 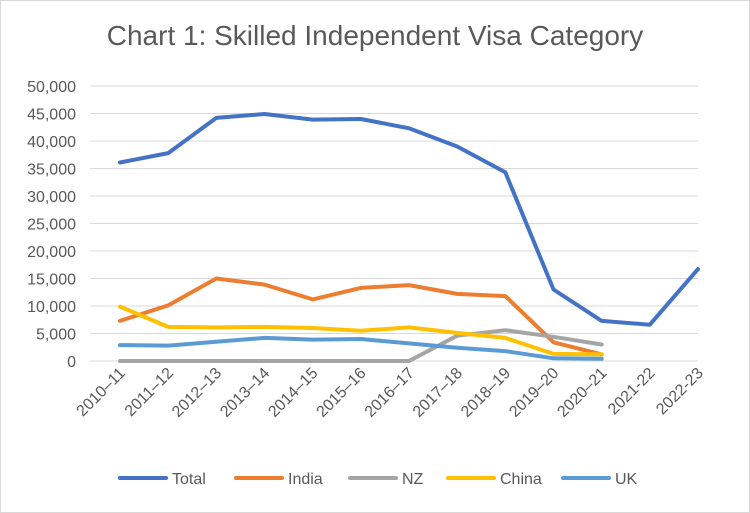 I want to click on series-line-india, so click(x=361, y=316).